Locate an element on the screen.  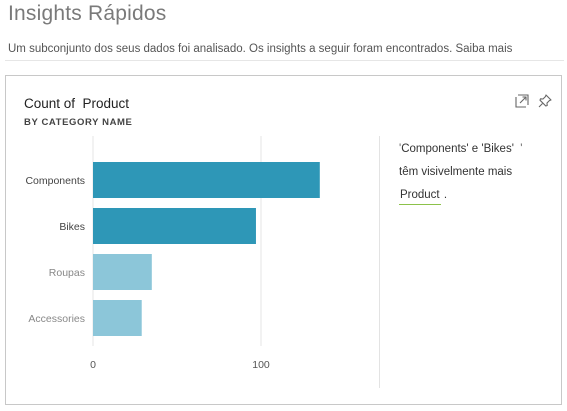
learn-more-link: Saiba mais is located at coordinates (484, 49).